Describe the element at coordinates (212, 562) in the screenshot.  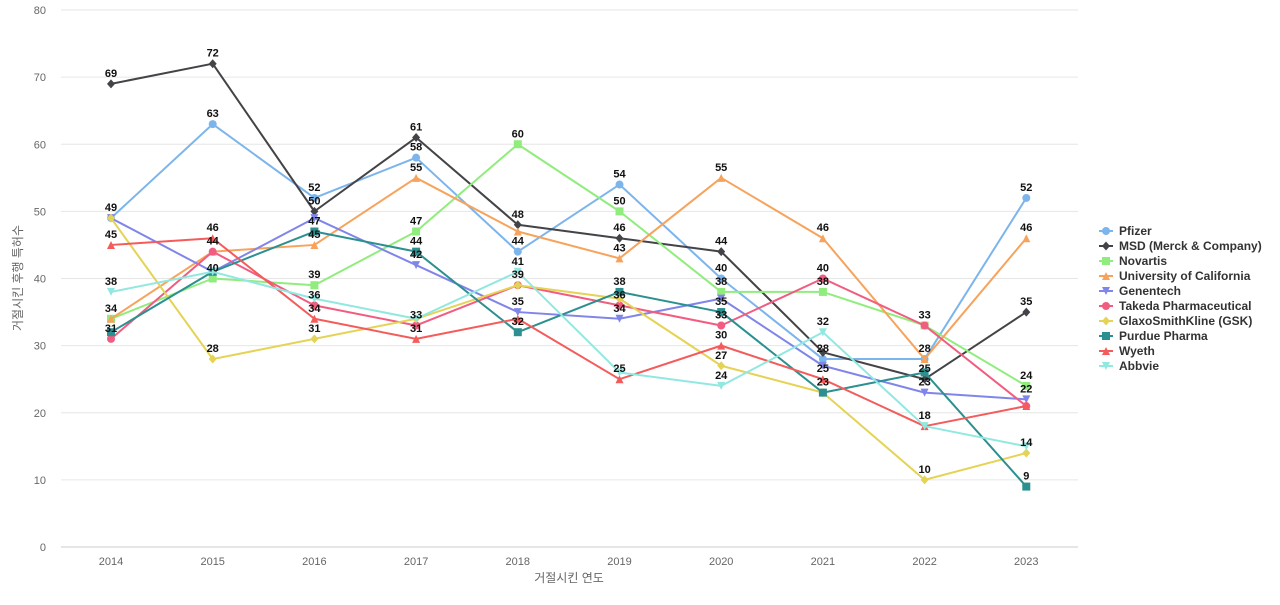
I see `x-tick-label: 2015` at that location.